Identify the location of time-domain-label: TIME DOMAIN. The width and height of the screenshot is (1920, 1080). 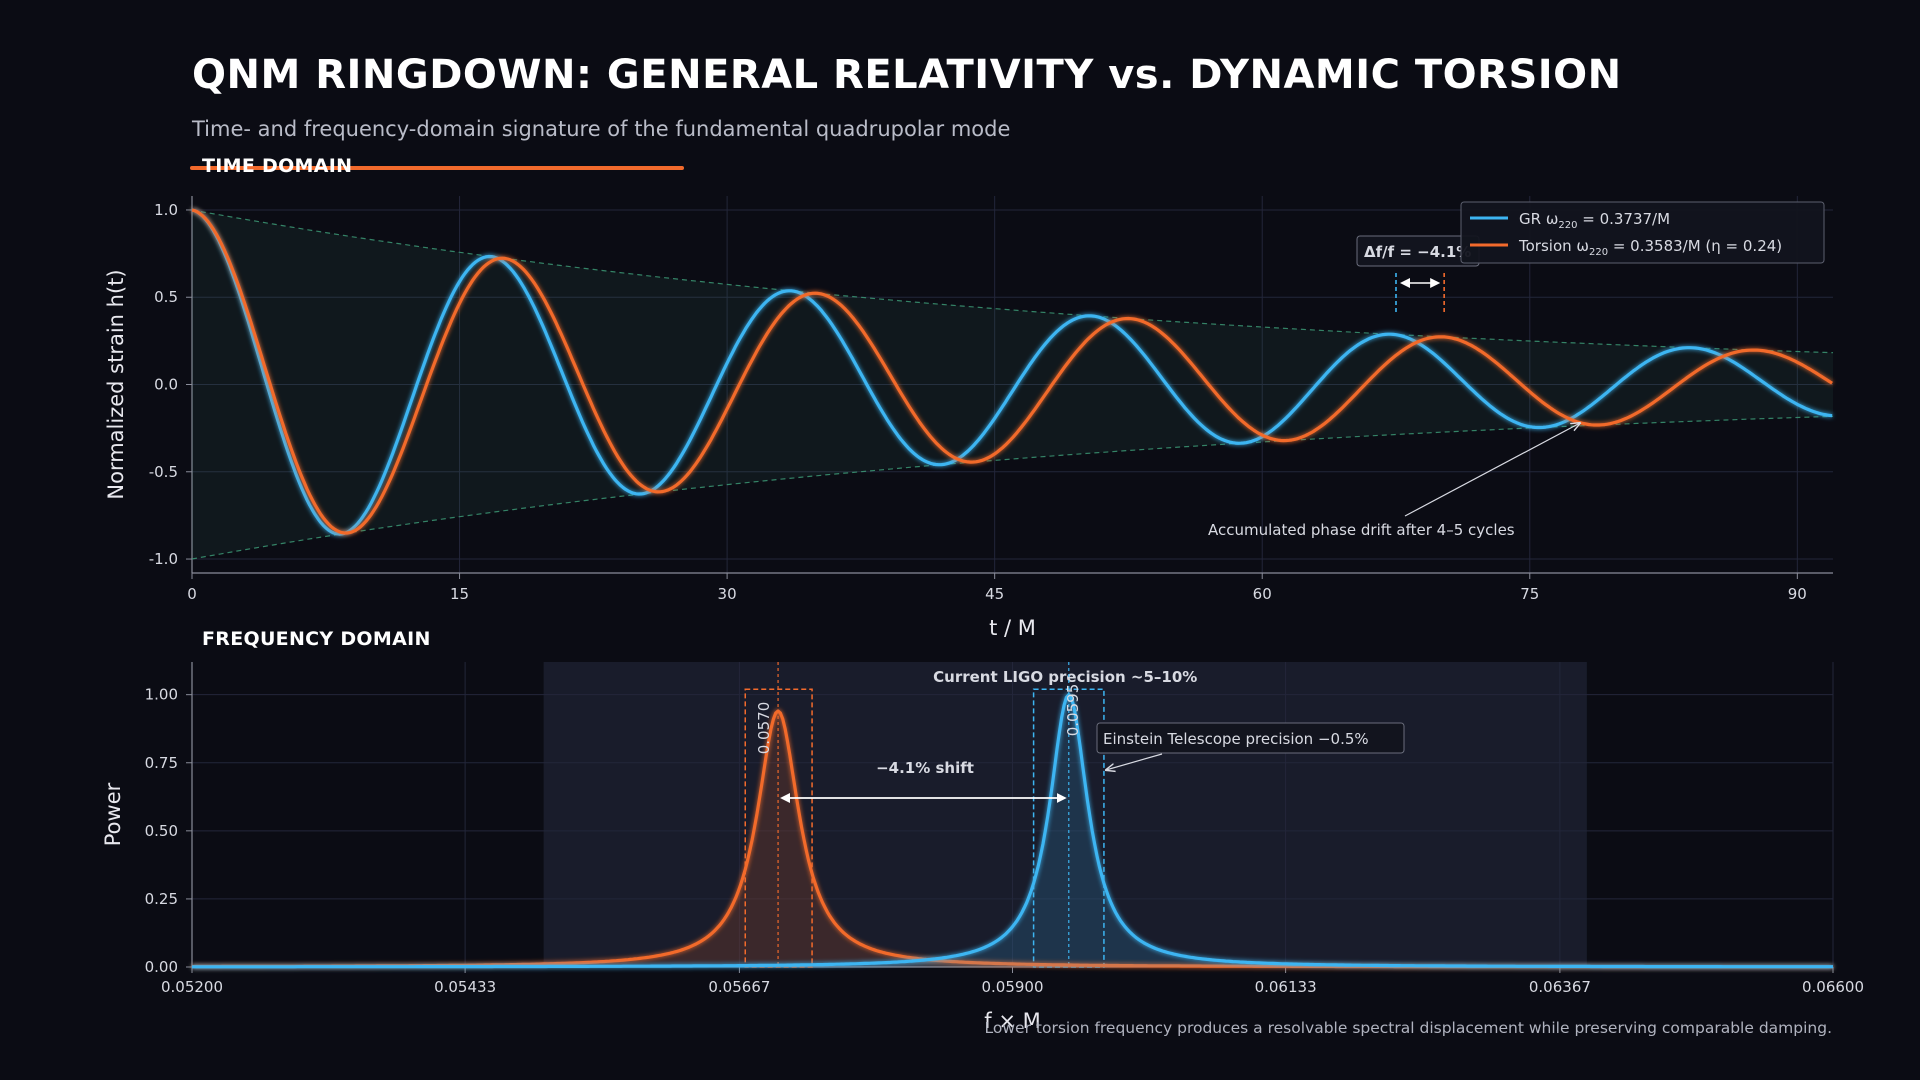
(277, 166).